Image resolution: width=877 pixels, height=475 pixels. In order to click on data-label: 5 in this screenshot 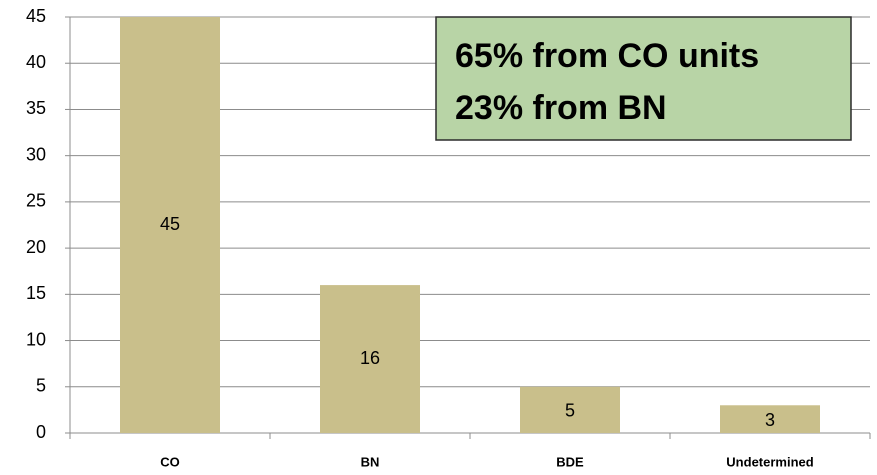, I will do `click(570, 411)`.